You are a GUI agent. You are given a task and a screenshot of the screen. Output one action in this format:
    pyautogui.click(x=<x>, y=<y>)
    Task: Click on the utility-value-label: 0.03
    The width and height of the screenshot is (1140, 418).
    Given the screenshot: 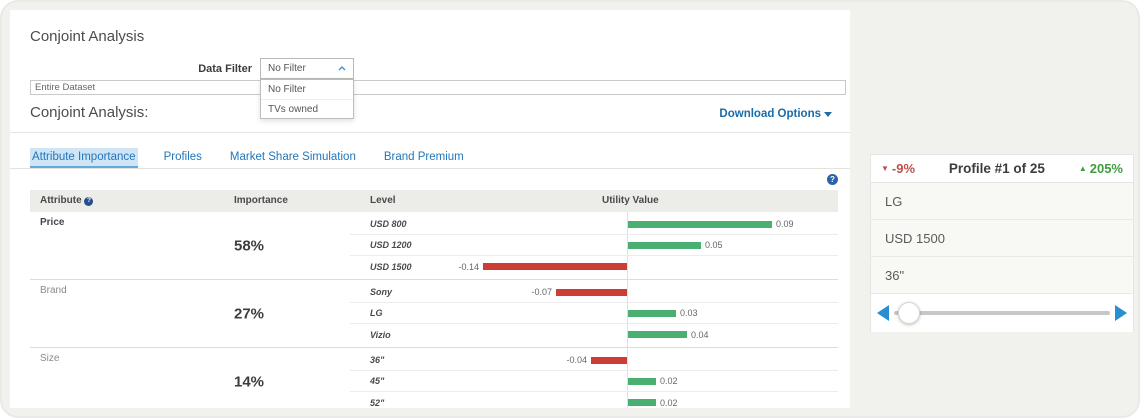 What is the action you would take?
    pyautogui.click(x=689, y=313)
    